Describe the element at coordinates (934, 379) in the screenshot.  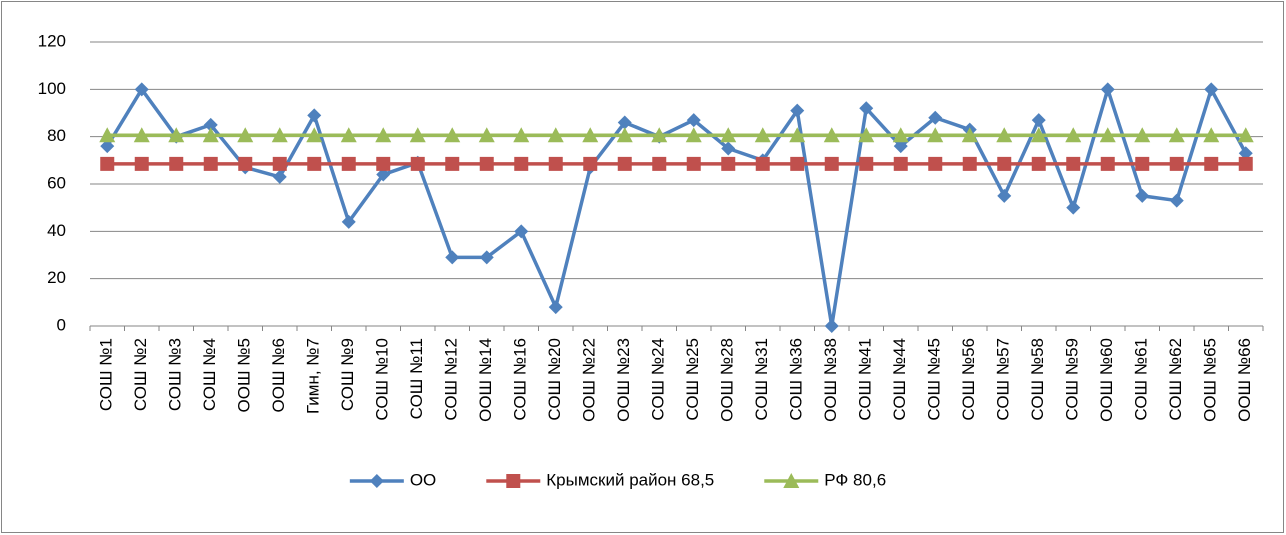
I see `x-tick-label: СОШ №45` at that location.